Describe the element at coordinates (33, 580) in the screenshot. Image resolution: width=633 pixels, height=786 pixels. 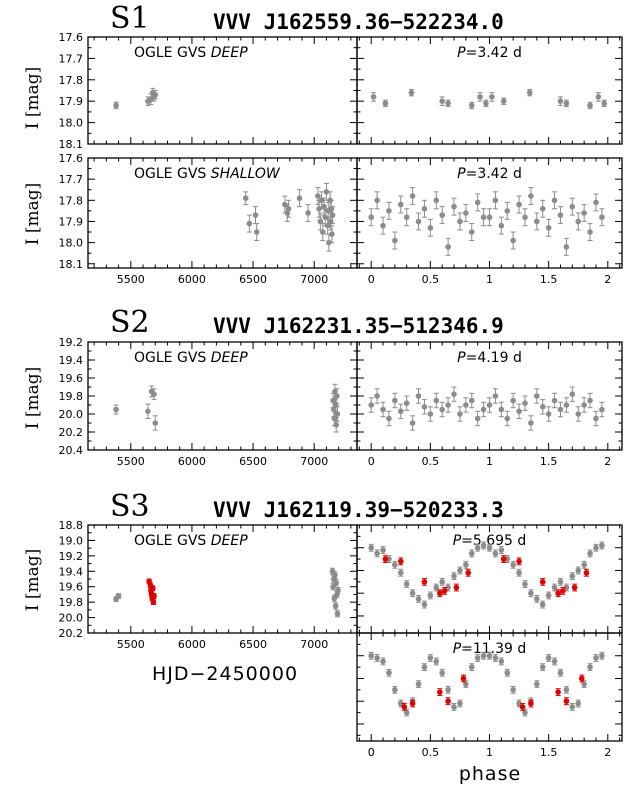
I see `y-axis-label-s3: I [mag]` at that location.